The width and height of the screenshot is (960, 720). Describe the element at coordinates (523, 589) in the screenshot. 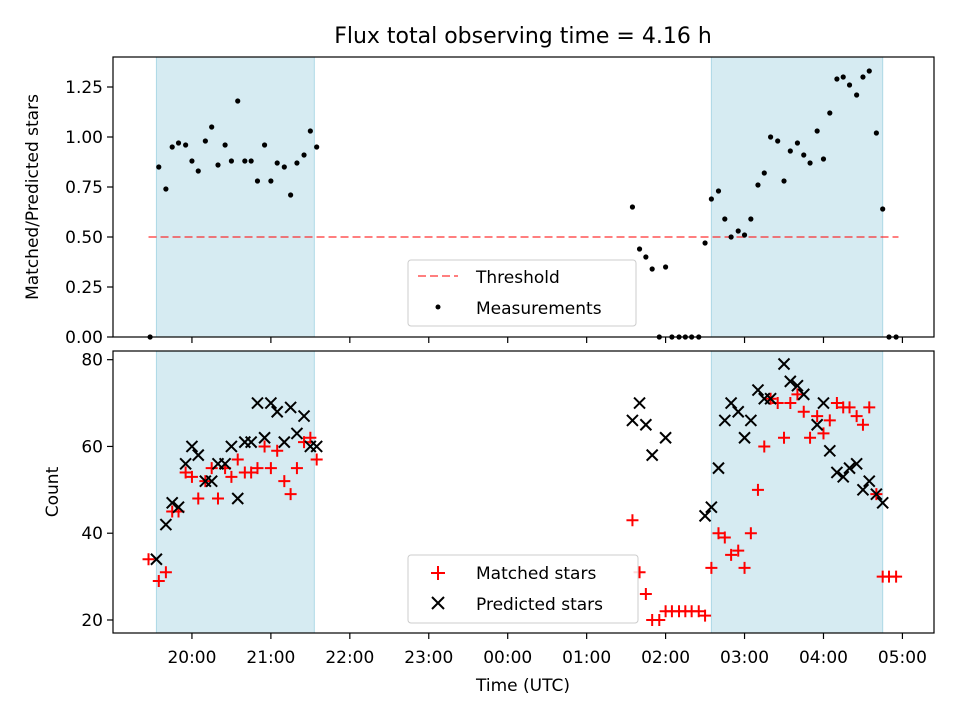

I see `bottom-legend: Matched stars Predicted stars` at that location.